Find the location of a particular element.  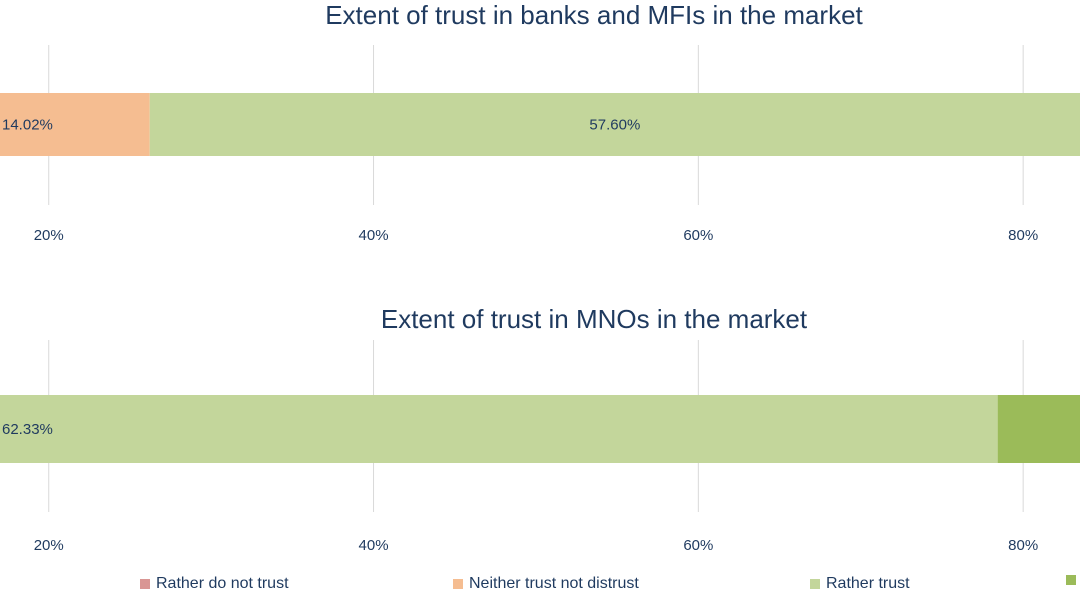

legend-label: Rather do not trust is located at coordinates (222, 583).